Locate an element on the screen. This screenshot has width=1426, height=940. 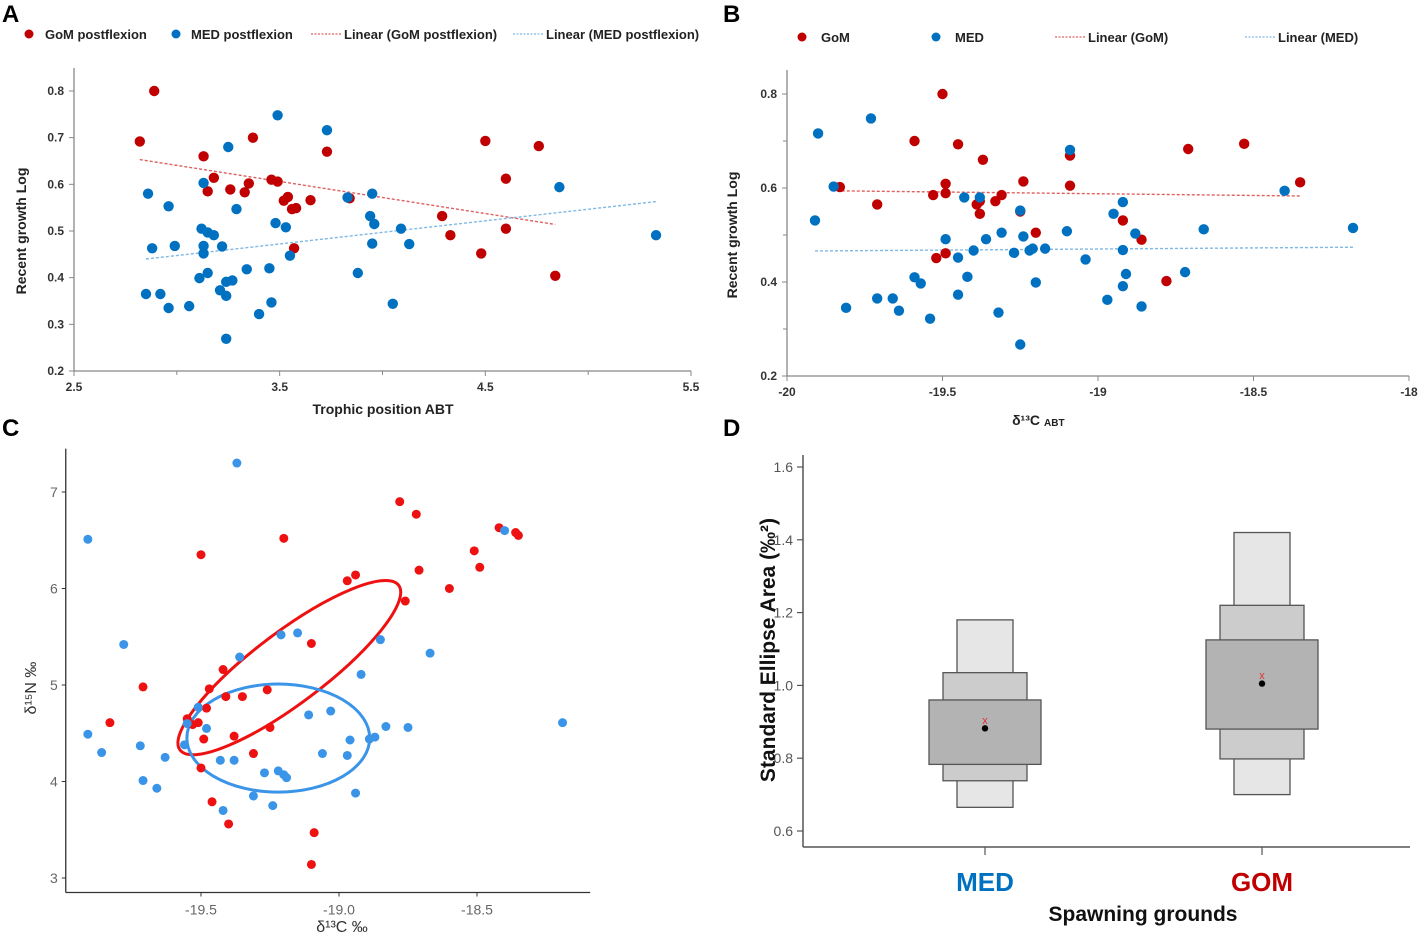
panel-letter-d: D is located at coordinates (731, 428).